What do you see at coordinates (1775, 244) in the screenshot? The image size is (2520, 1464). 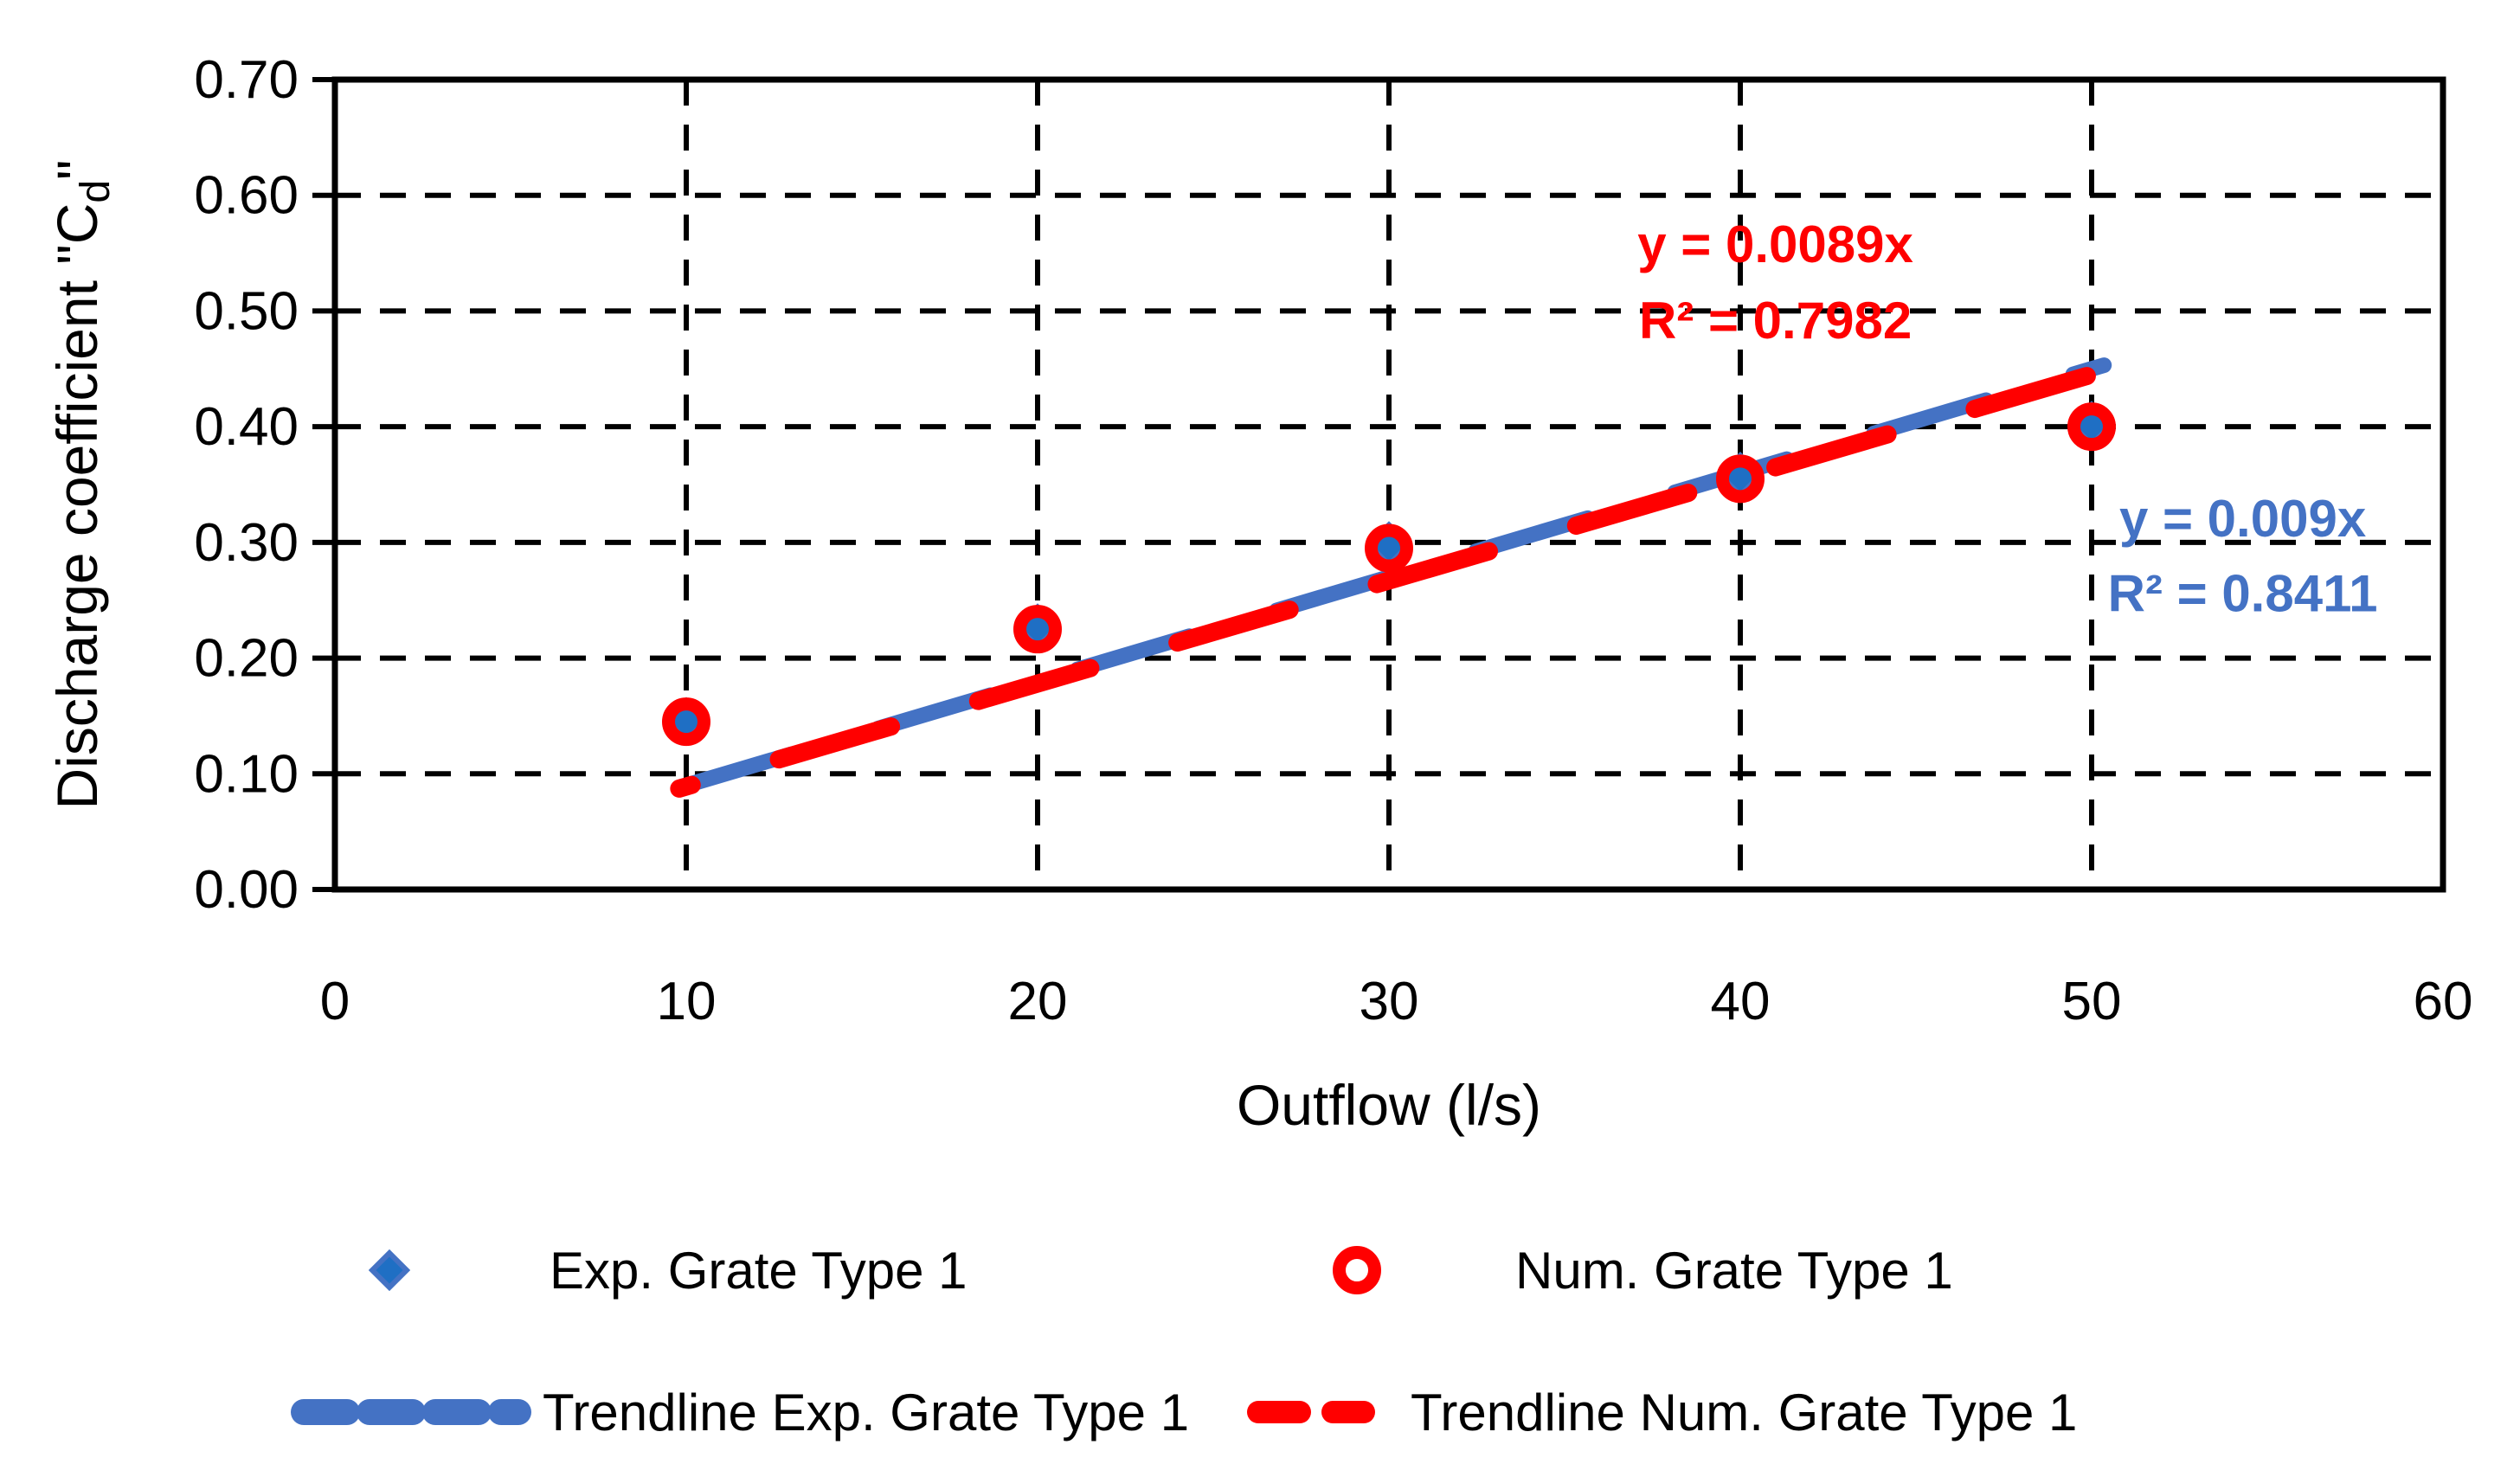 I see `trendline-equation-annotation: y = 0.0089x` at bounding box center [1775, 244].